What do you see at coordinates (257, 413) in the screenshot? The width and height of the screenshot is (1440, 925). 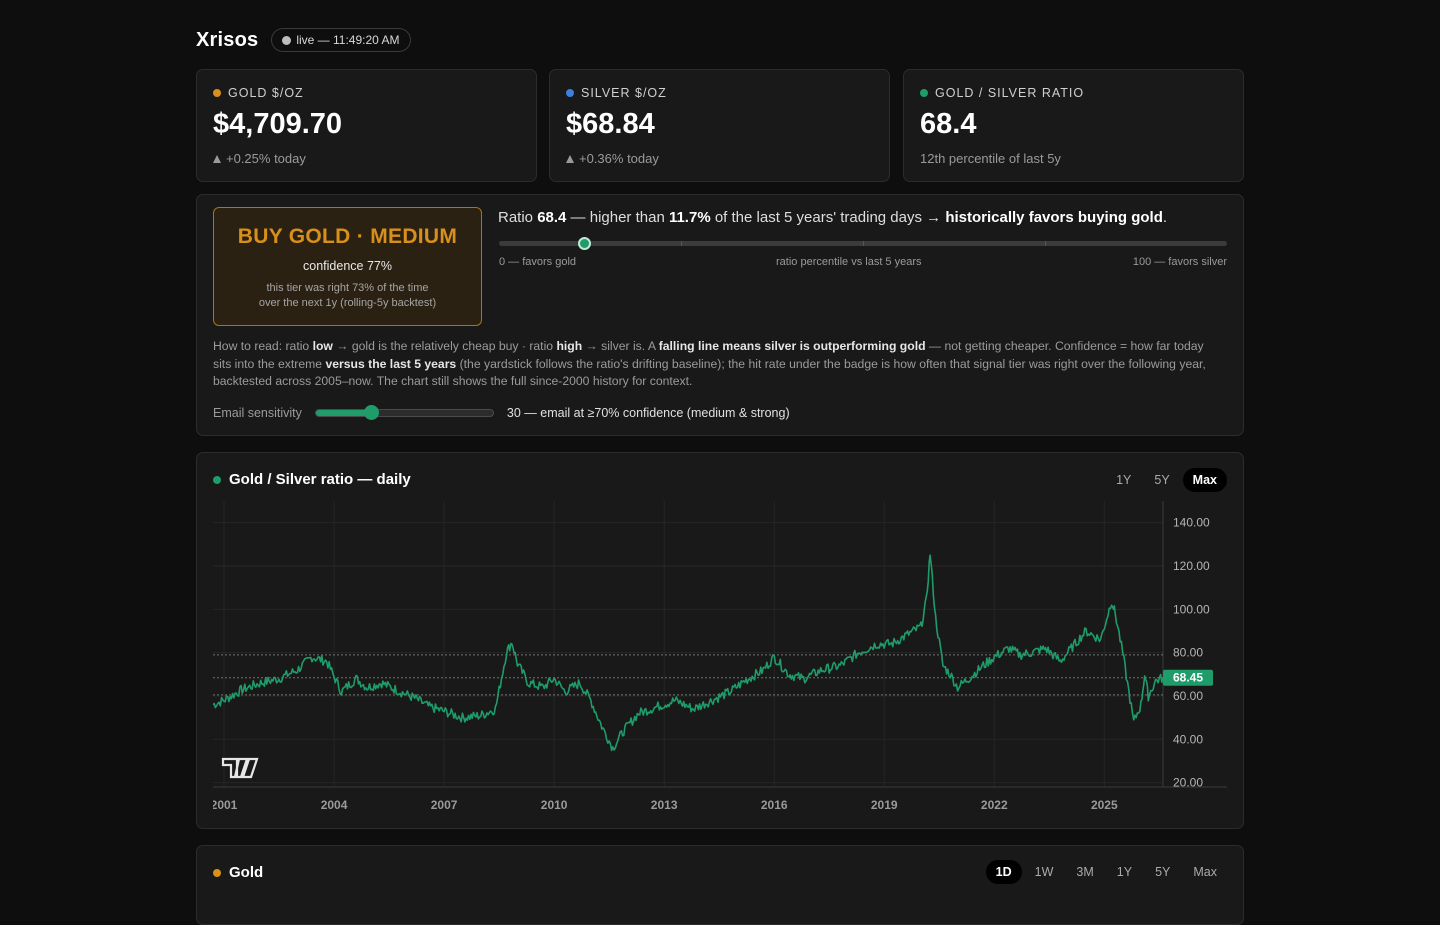 I see `sensitivity-label: Email sensitivity` at bounding box center [257, 413].